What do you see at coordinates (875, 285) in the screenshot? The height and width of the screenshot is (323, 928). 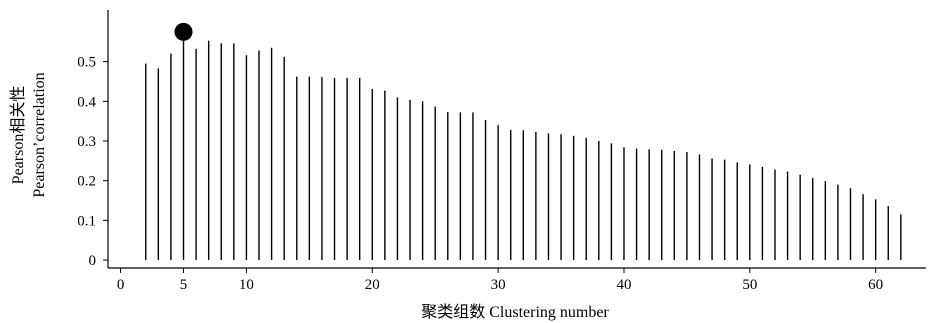 I see `x-tick-label-60: 60` at bounding box center [875, 285].